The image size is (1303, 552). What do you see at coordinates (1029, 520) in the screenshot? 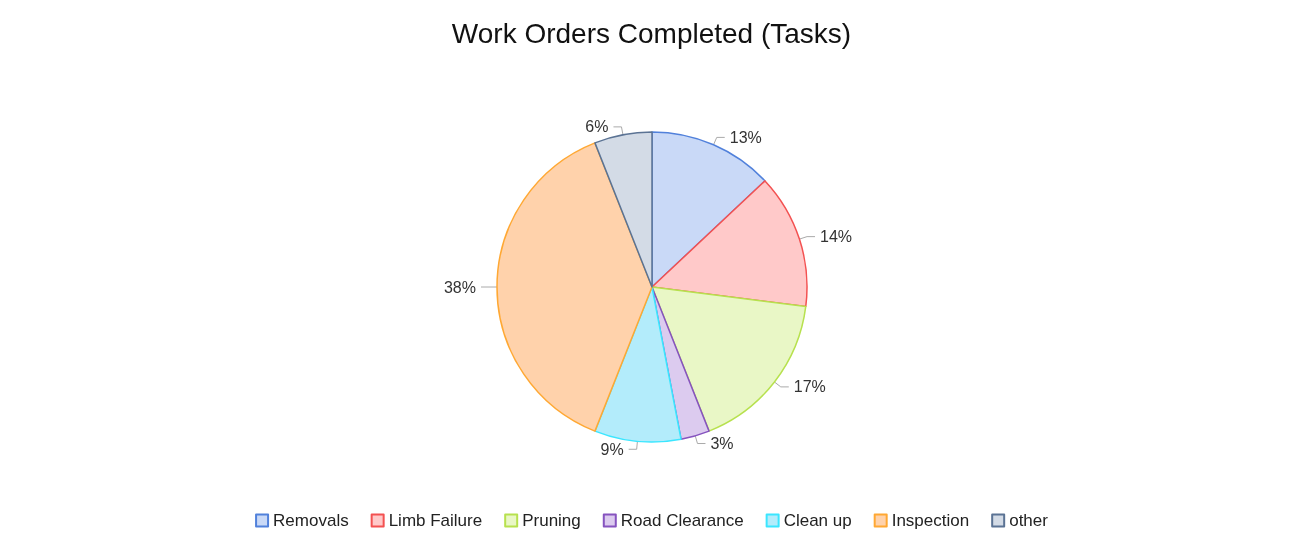
I see `legend-label: other` at bounding box center [1029, 520].